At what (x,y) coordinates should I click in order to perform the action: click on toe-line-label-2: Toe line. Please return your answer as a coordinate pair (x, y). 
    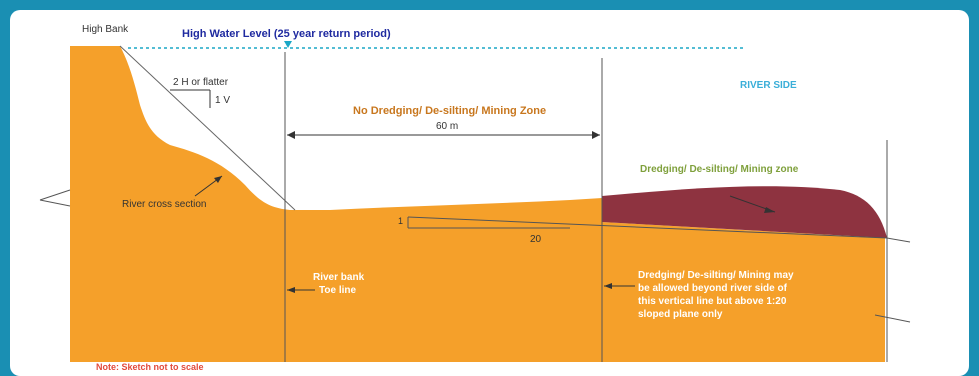
    Looking at the image, I should click on (337, 290).